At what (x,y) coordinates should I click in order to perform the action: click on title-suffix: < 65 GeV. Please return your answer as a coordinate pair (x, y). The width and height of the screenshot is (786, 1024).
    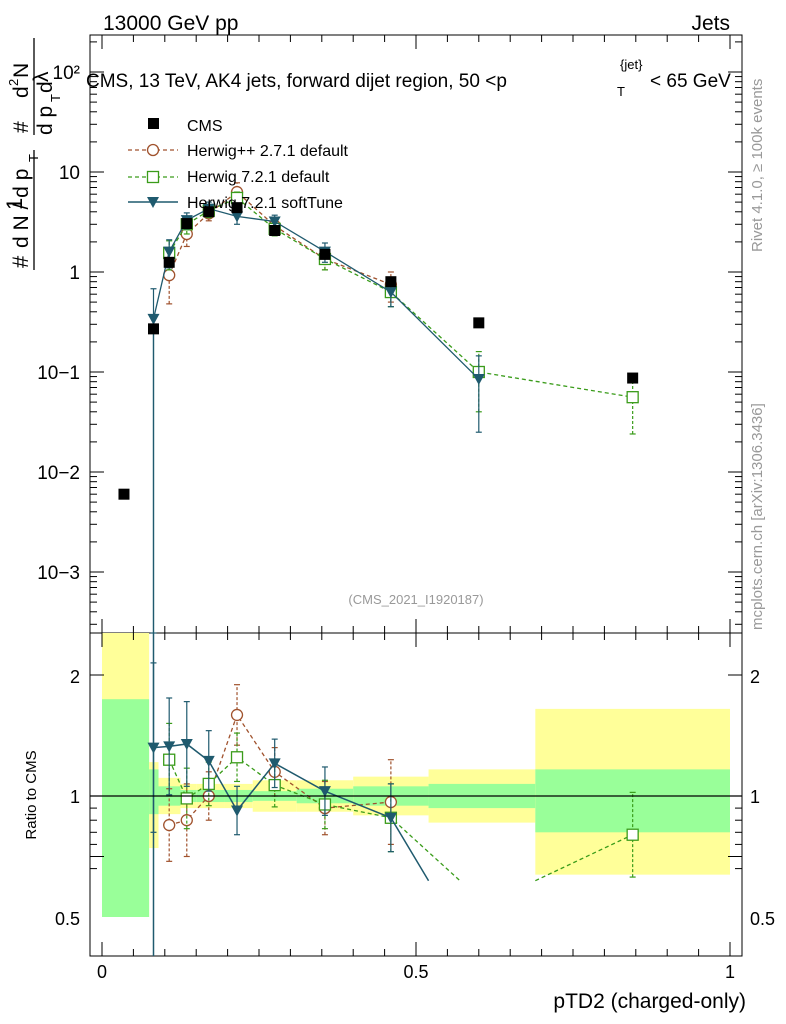
    Looking at the image, I should click on (690, 81).